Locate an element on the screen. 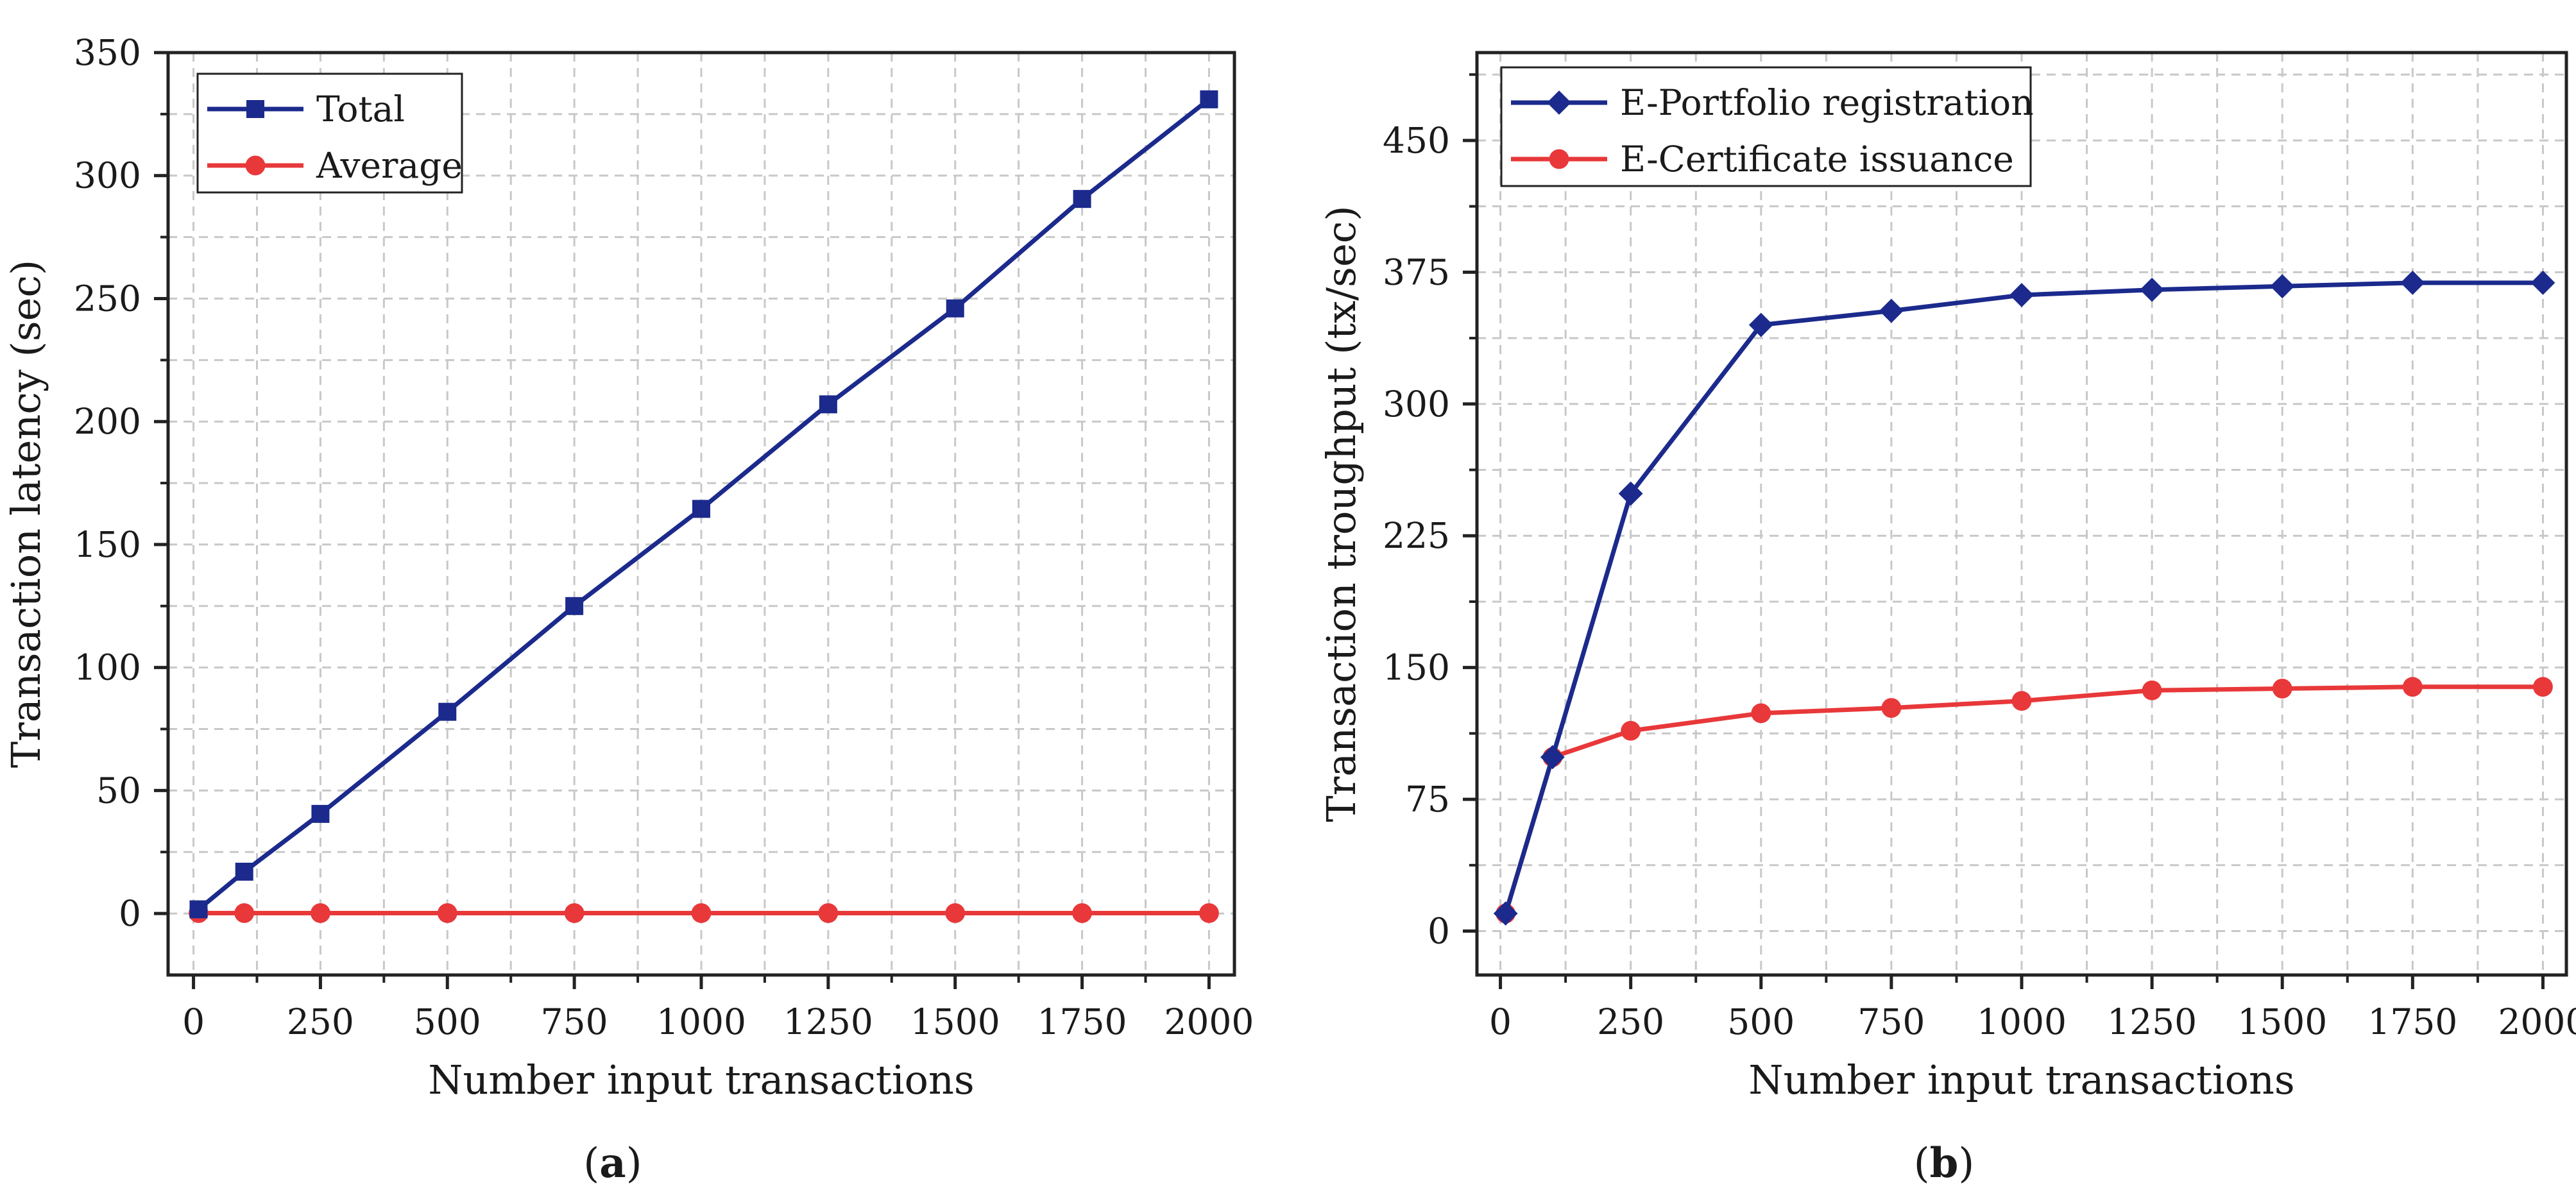 This screenshot has height=1204, width=2576. y-axis-title: Transaction latency (sec) is located at coordinates (26, 514).